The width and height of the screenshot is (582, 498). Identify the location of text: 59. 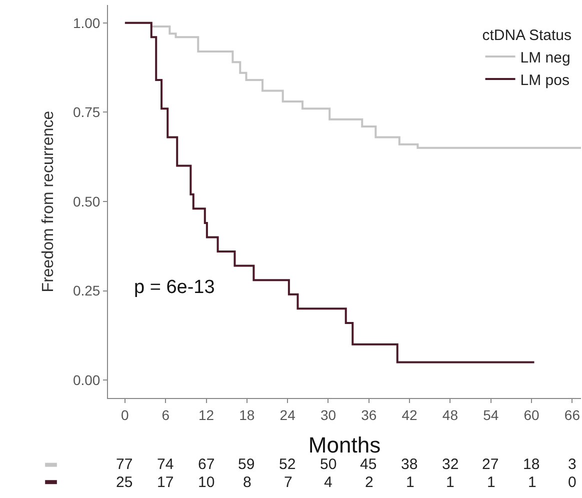
(246, 464).